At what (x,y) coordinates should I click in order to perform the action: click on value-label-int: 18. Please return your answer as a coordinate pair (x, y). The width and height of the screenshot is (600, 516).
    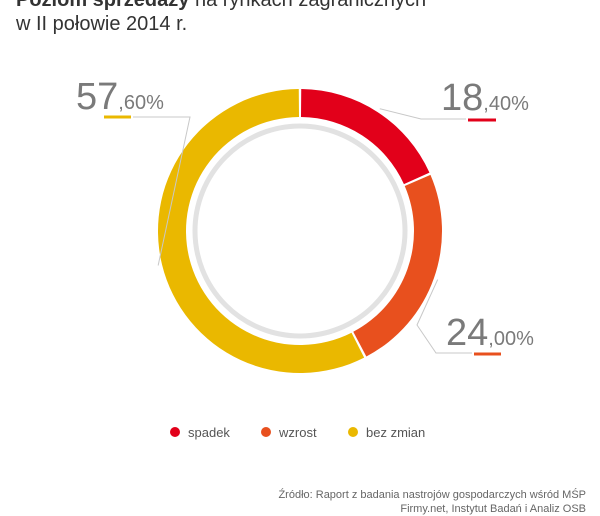
    Looking at the image, I should click on (462, 98).